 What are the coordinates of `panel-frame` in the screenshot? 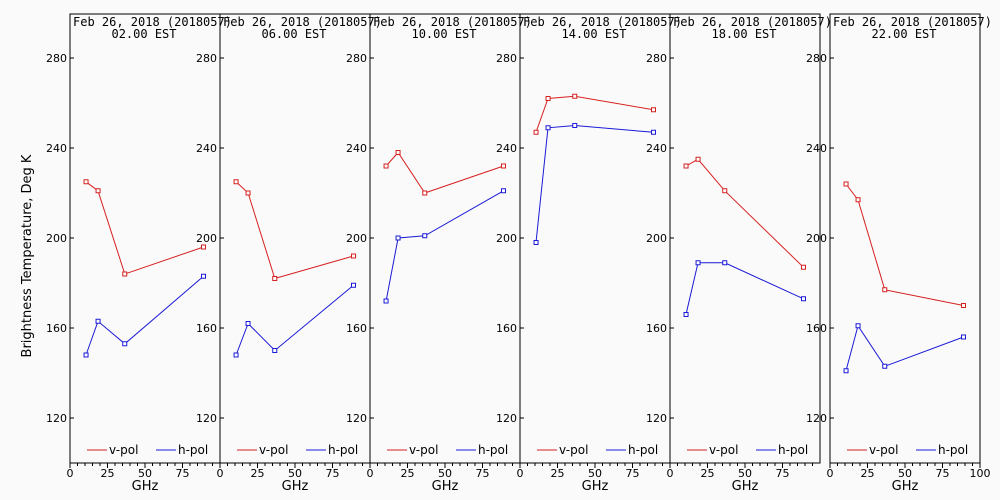 It's located at (745, 238).